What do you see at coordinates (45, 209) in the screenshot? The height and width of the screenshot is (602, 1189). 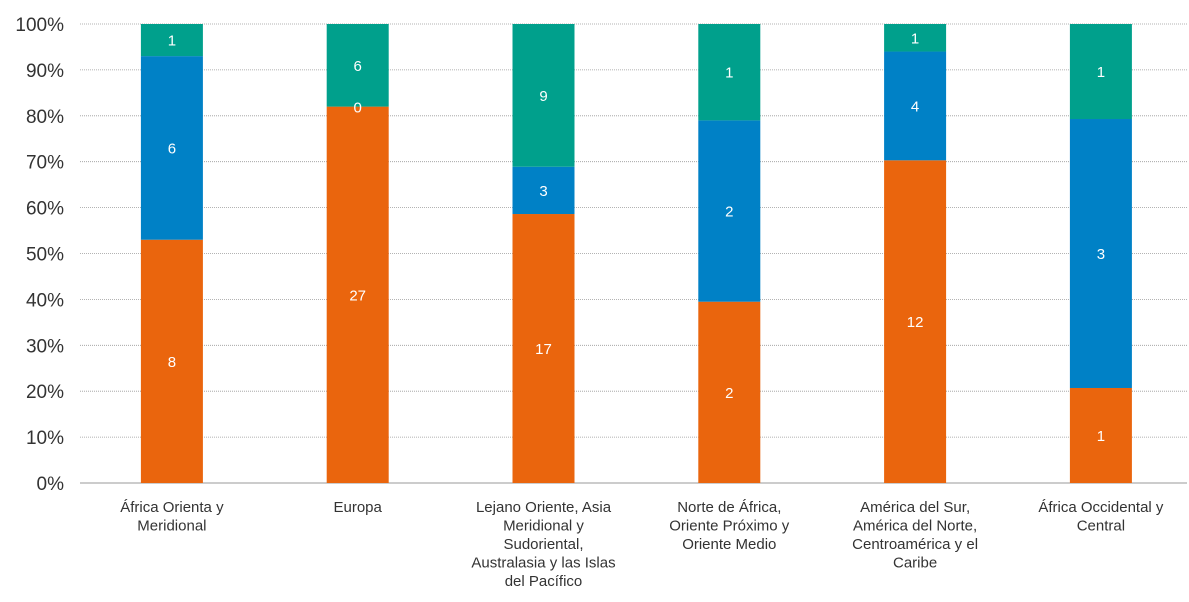 I see `y-tick-label: 60%` at bounding box center [45, 209].